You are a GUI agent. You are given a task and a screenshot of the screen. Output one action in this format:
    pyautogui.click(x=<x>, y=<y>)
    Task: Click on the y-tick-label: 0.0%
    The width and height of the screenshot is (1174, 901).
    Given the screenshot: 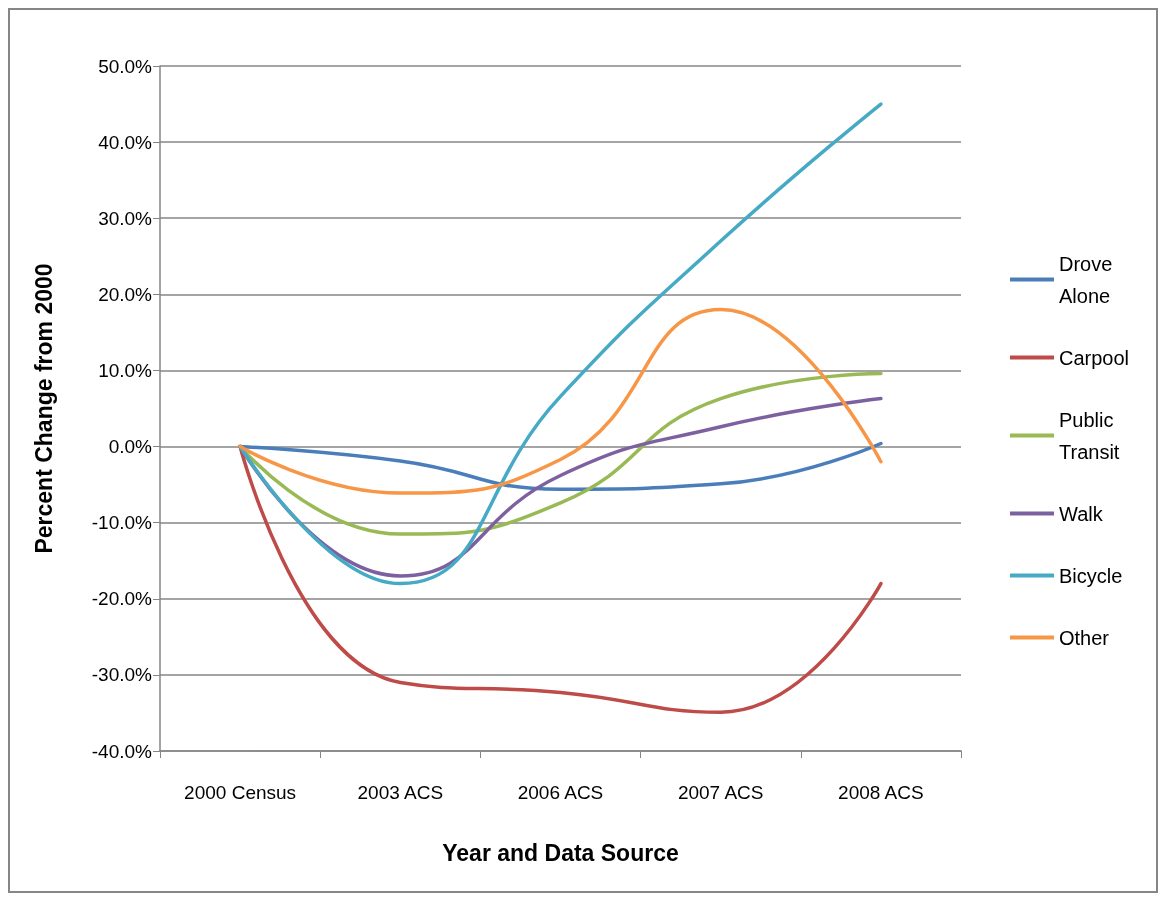 What is the action you would take?
    pyautogui.click(x=130, y=447)
    